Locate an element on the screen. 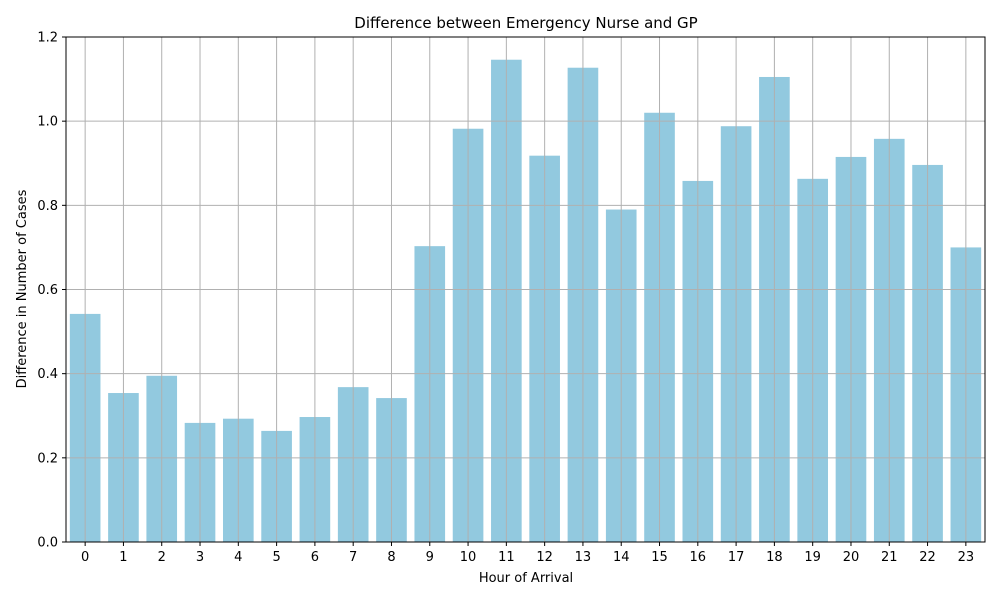  x-tick-label: 15 is located at coordinates (659, 557).